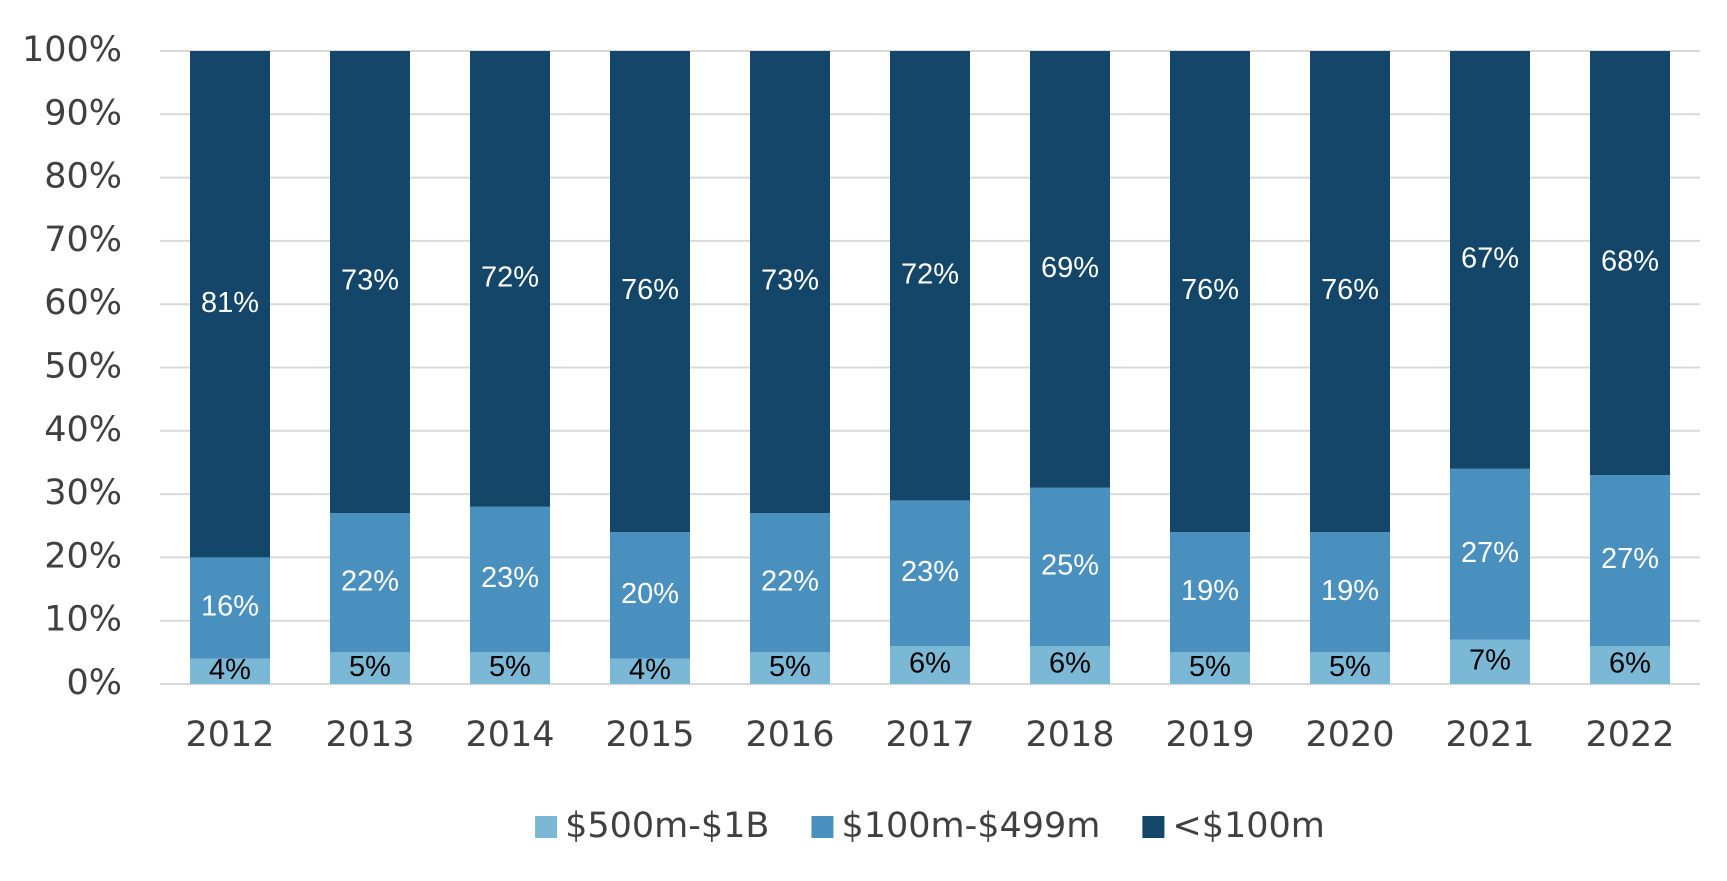 The width and height of the screenshot is (1727, 881). What do you see at coordinates (1349, 735) in the screenshot?
I see `x-tick-label: 2020` at bounding box center [1349, 735].